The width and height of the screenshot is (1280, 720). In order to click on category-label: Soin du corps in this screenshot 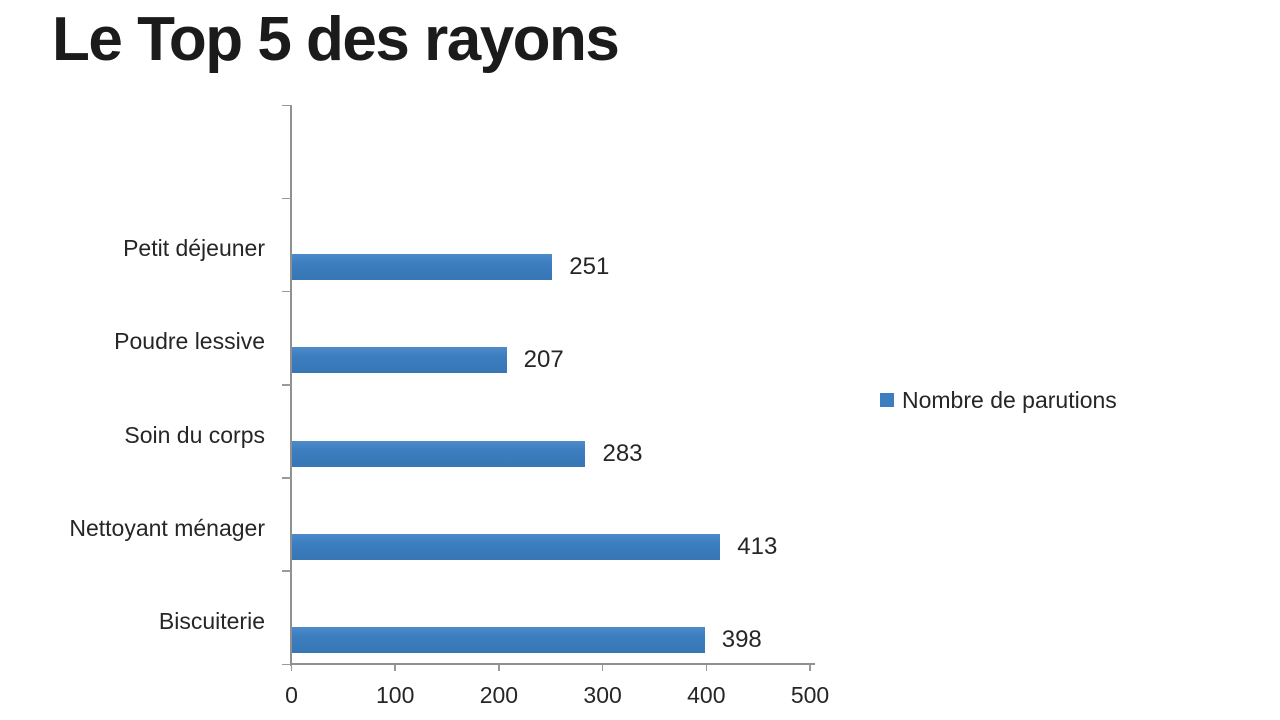, I will do `click(194, 434)`.